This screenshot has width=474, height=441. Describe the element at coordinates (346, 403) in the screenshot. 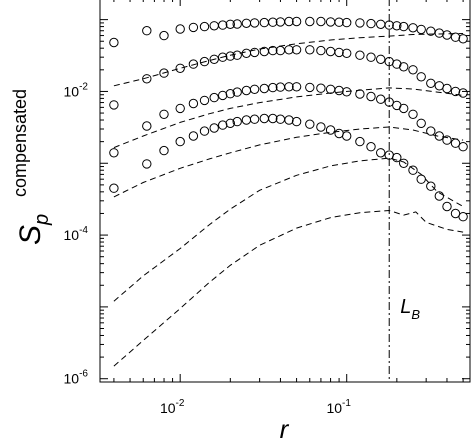

I see `x-tick-exp: -1` at that location.